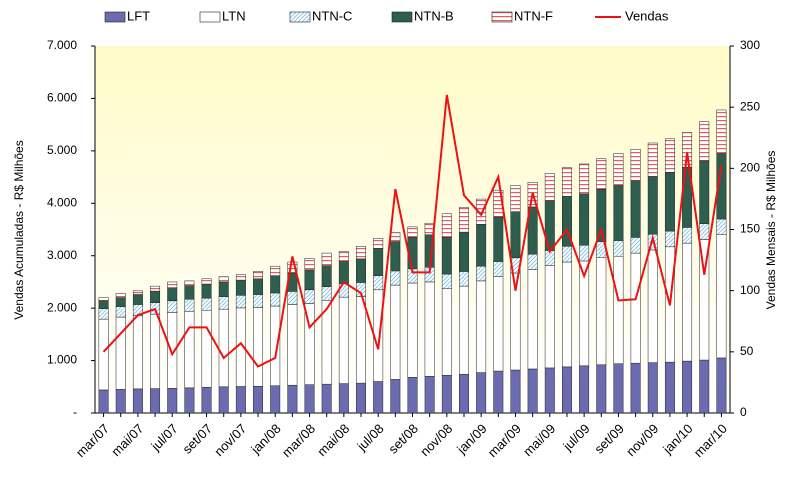 The width and height of the screenshot is (785, 480). Describe the element at coordinates (747, 351) in the screenshot. I see `y2-tick-label: 50` at that location.